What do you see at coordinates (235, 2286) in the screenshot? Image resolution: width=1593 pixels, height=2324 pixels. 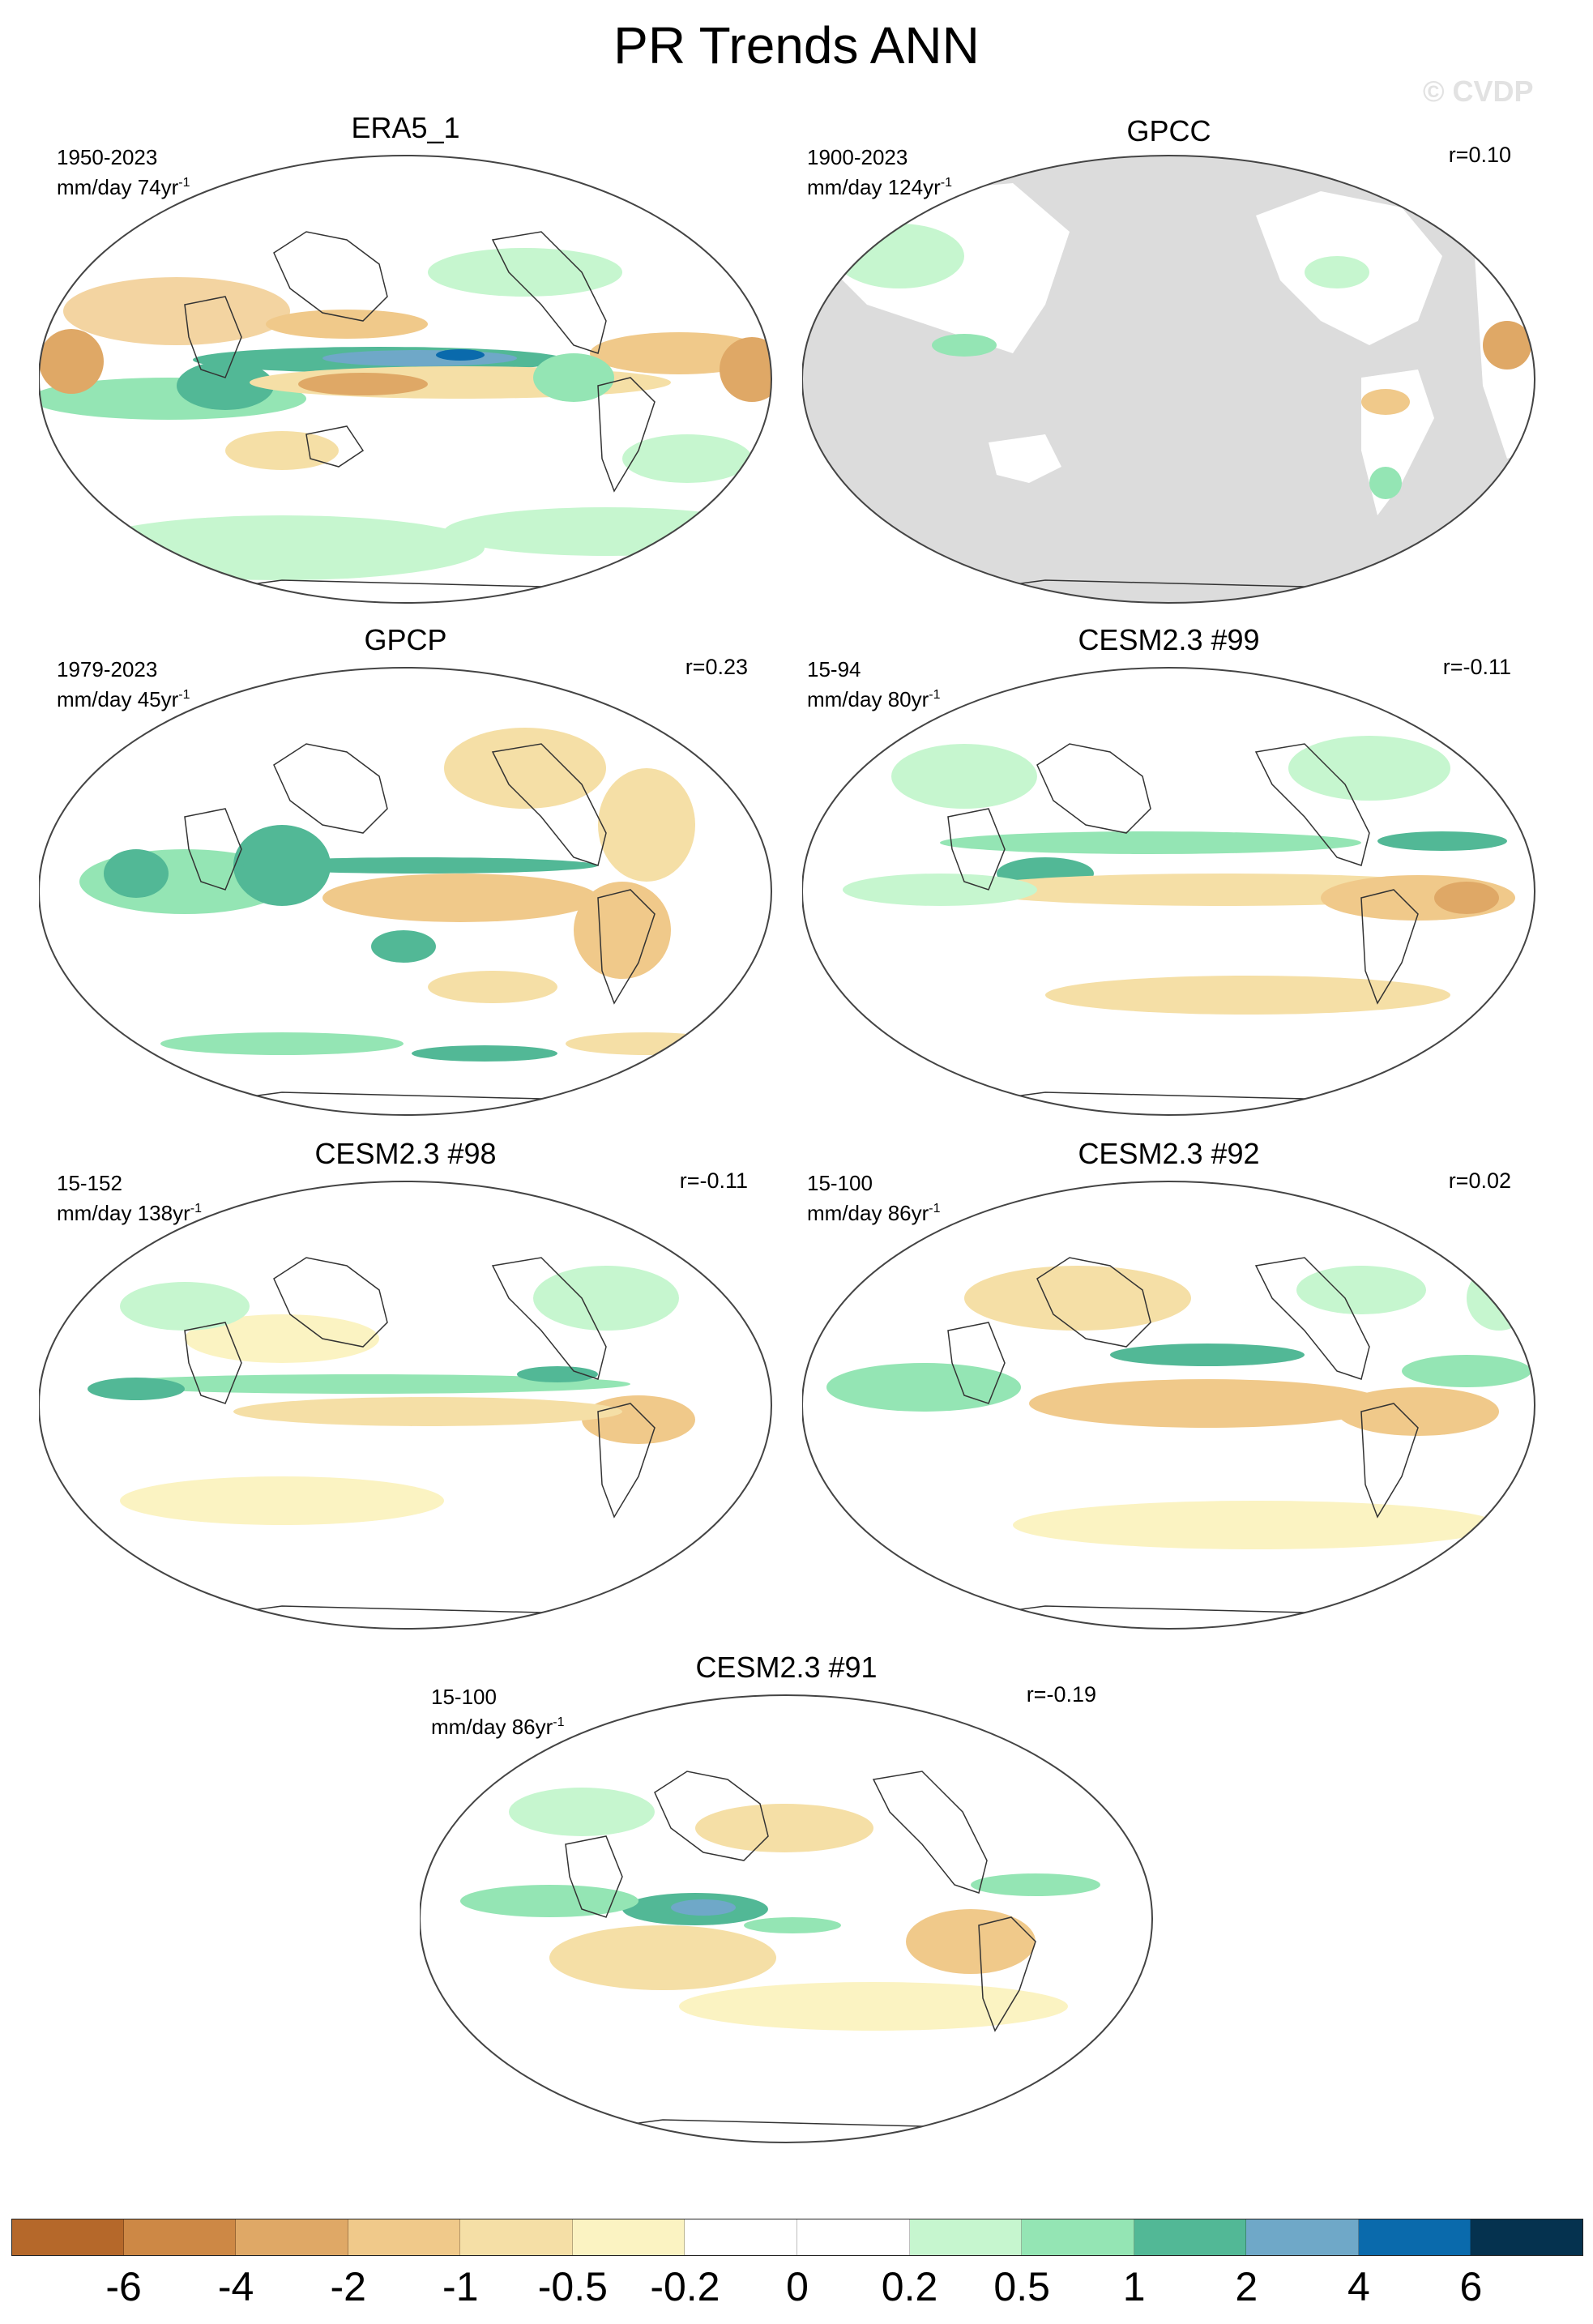 I see `colorbar-tick-label: -4` at bounding box center [235, 2286].